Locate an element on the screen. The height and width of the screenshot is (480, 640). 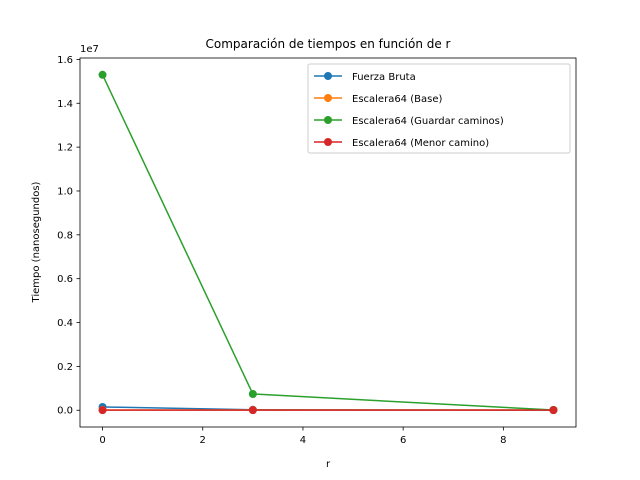
legend-item: Escalera64 (Guardar caminos) is located at coordinates (409, 121).